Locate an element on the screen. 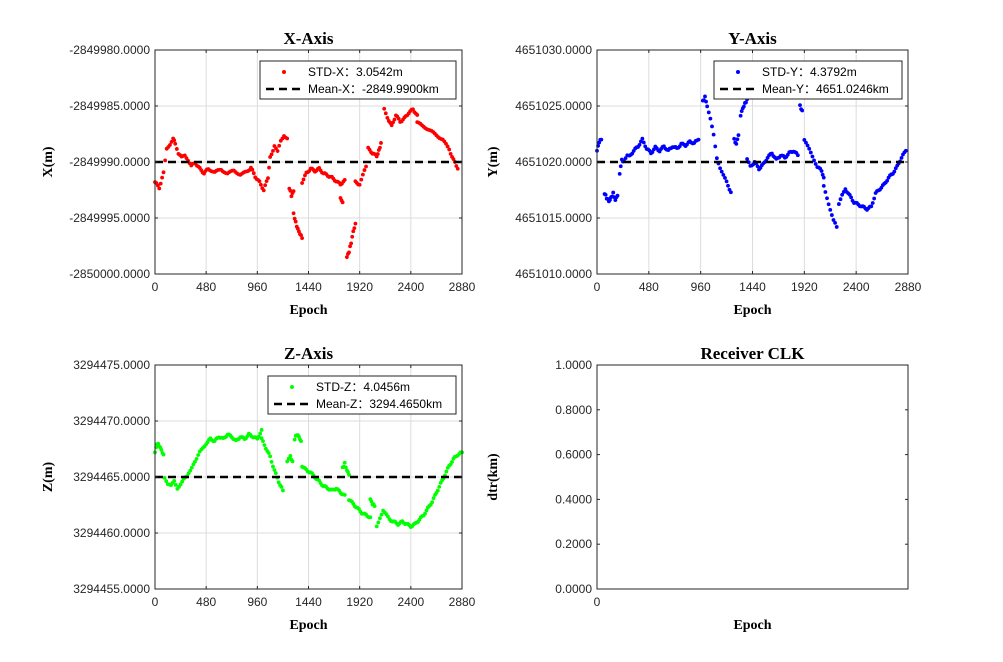  legend-label: Mean-Z：3294.4650km is located at coordinates (379, 404).